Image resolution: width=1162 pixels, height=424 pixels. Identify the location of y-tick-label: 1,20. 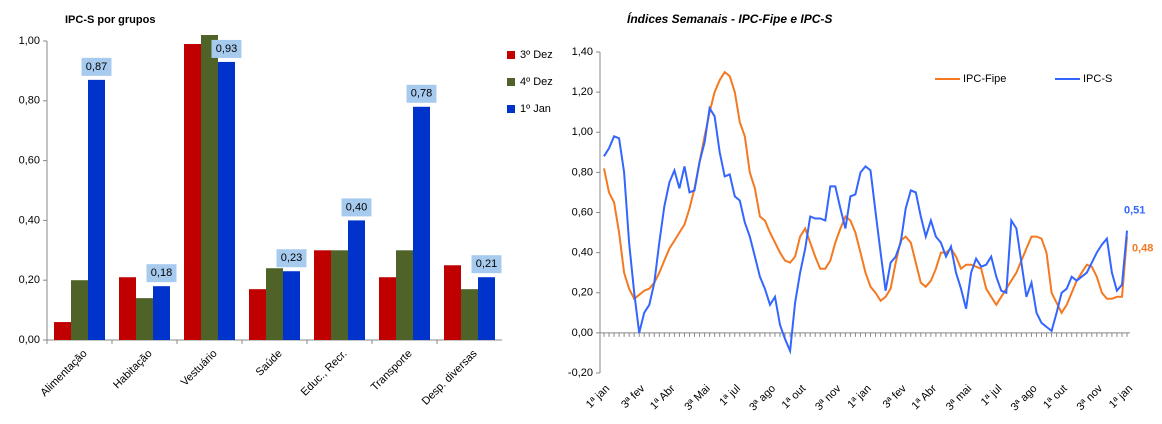
(582, 92).